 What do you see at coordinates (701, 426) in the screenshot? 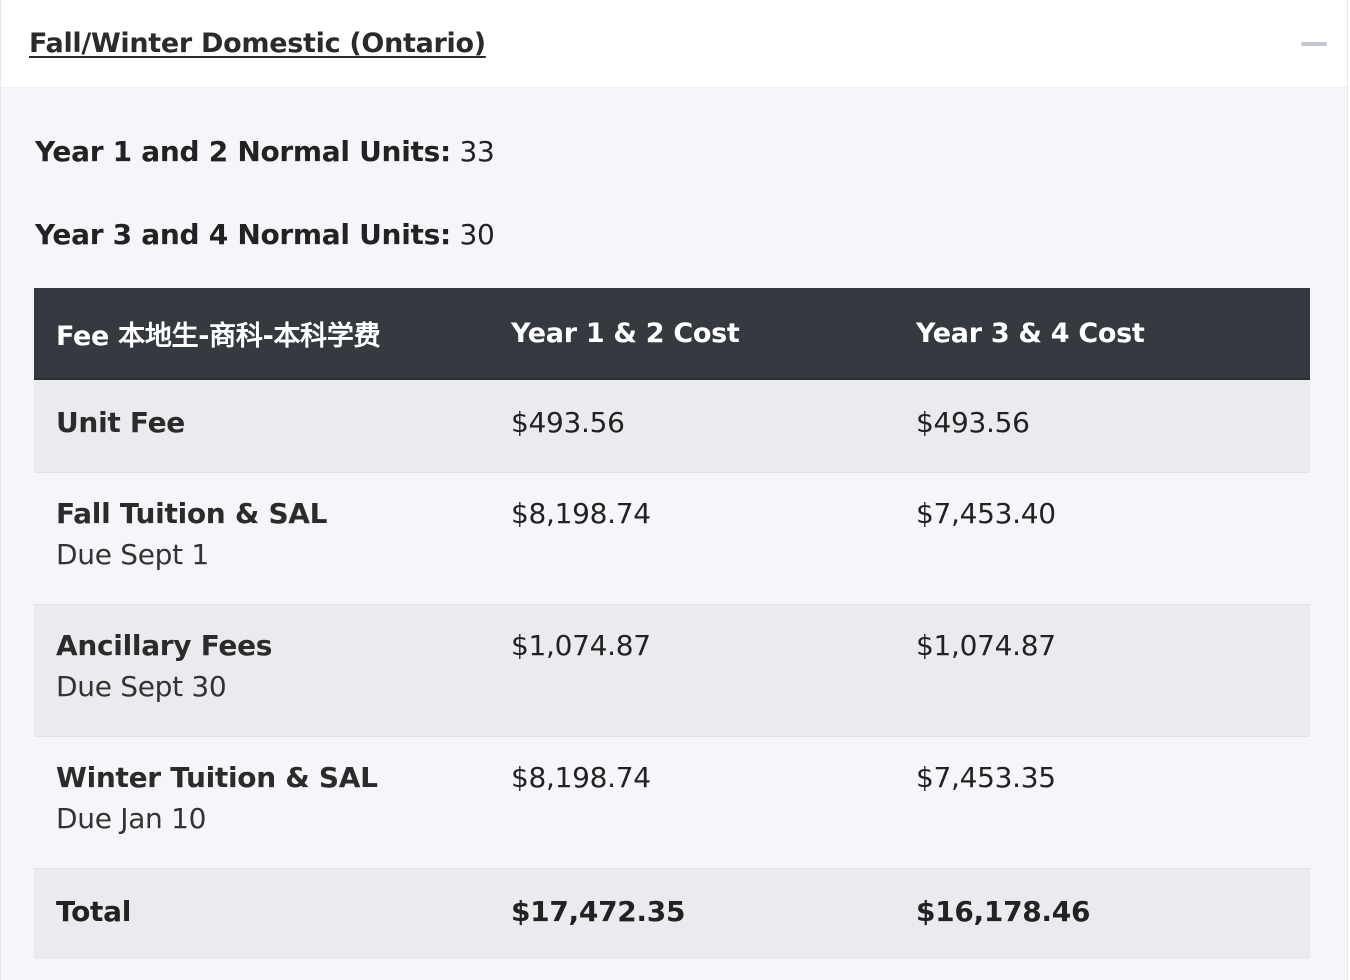
I see `year-1-2-cost: $493.56` at bounding box center [701, 426].